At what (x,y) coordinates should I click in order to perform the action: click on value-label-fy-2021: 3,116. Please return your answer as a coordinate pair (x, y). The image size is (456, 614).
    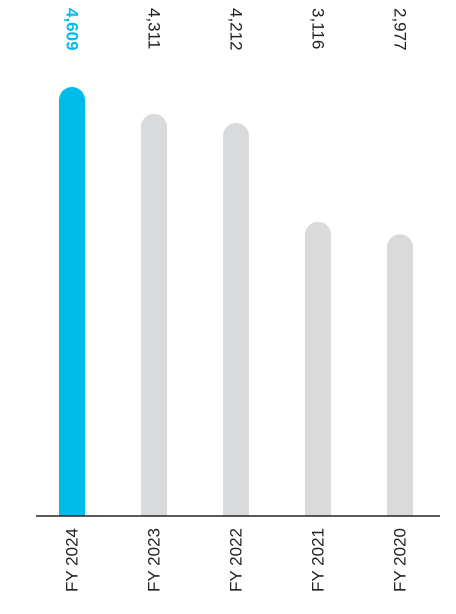
    Looking at the image, I should click on (318, 28).